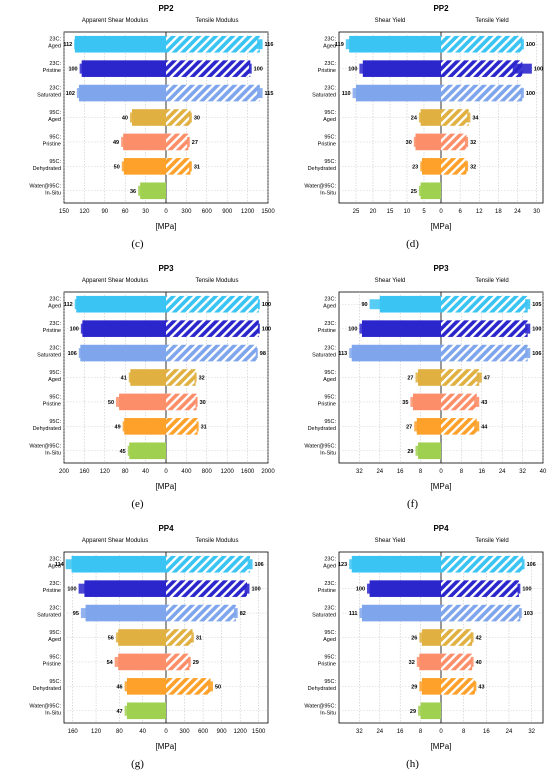  Describe the element at coordinates (409, 427) in the screenshot. I see `left-bar-label: 27` at that location.